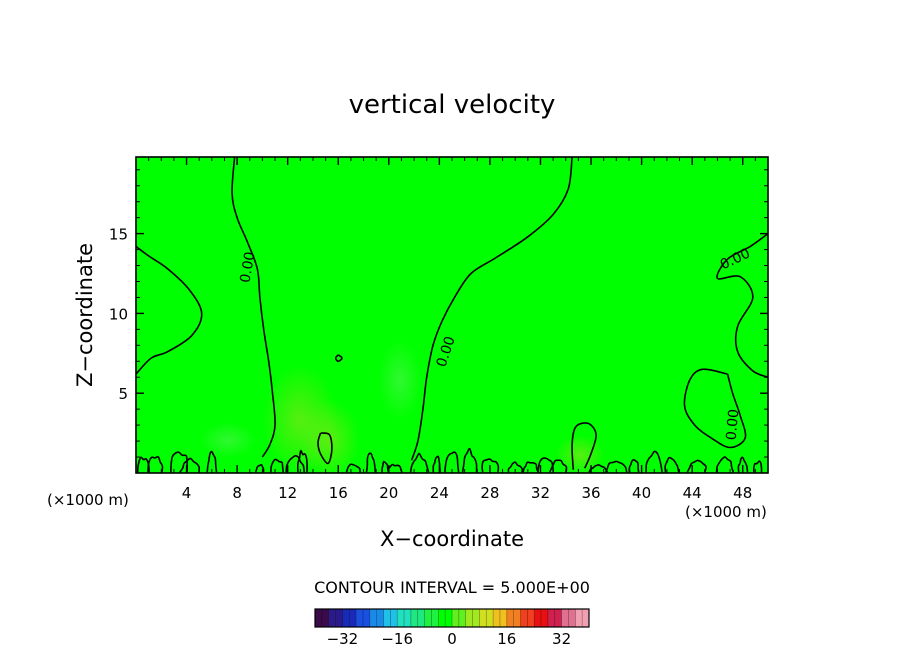 The width and height of the screenshot is (904, 659). What do you see at coordinates (169, 310) in the screenshot?
I see `zero-contour-left-bulge` at bounding box center [169, 310].